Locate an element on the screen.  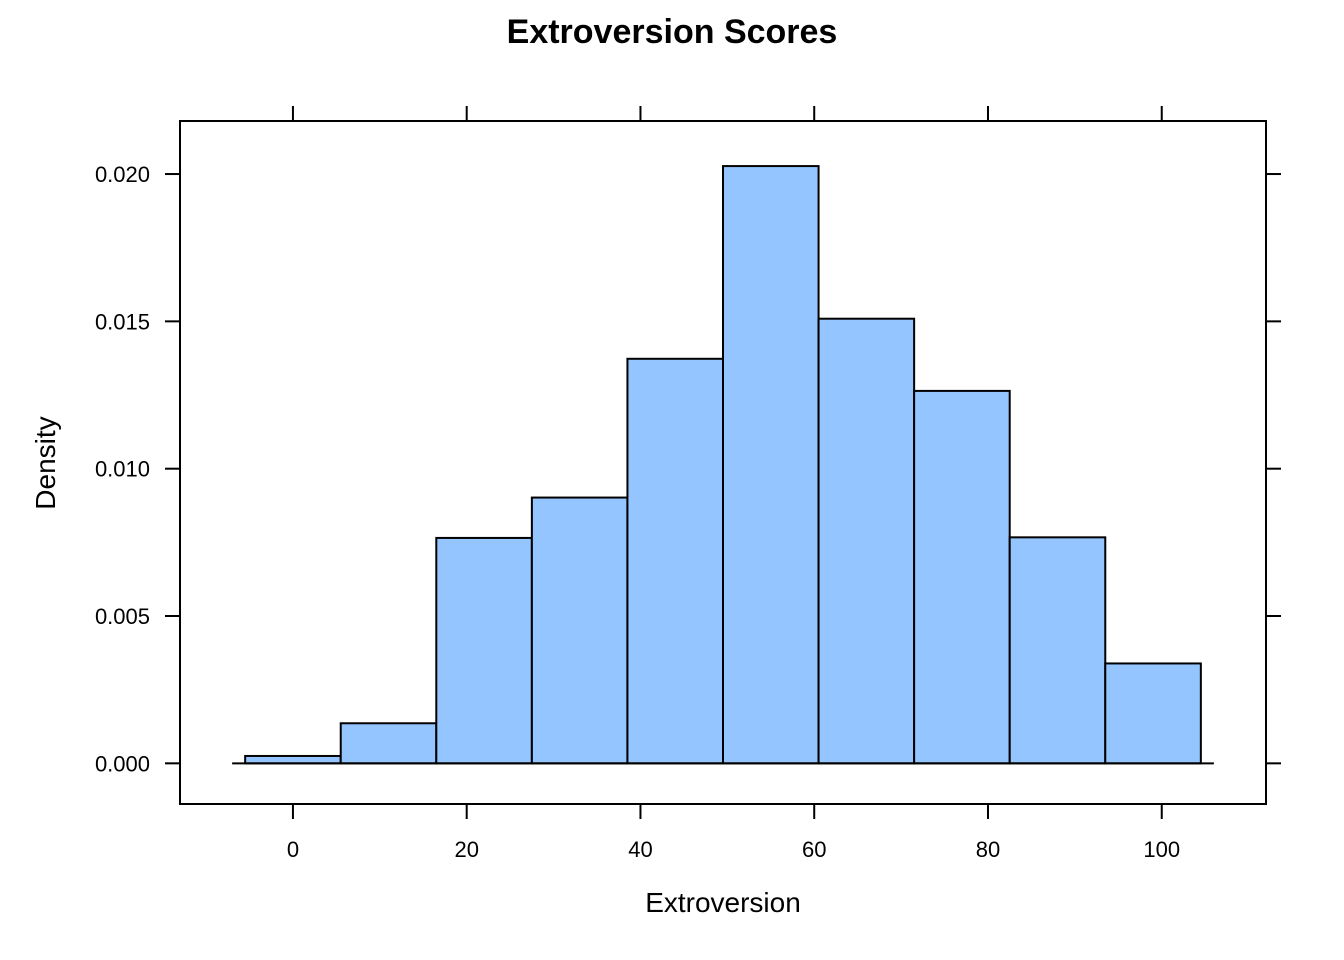
x-tick-label: 20 is located at coordinates (466, 849).